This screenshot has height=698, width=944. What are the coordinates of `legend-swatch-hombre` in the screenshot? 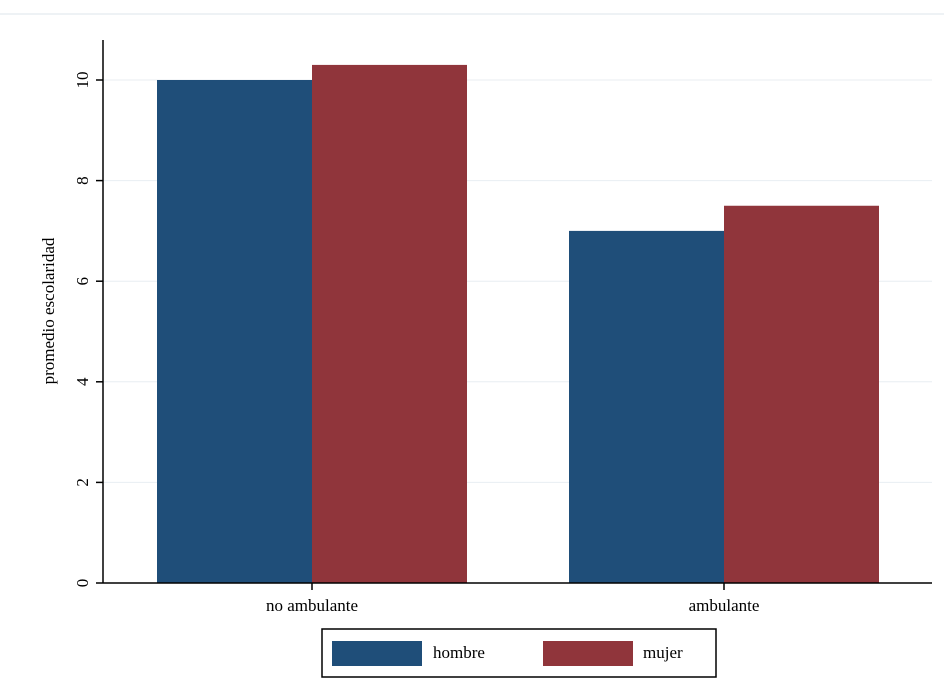 It's located at (377, 653).